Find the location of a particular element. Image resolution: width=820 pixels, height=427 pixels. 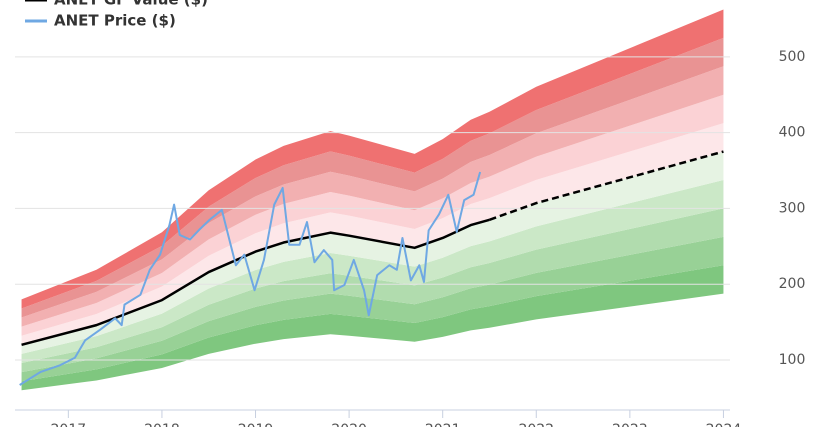

y-tick-label: 200 is located at coordinates (792, 284).